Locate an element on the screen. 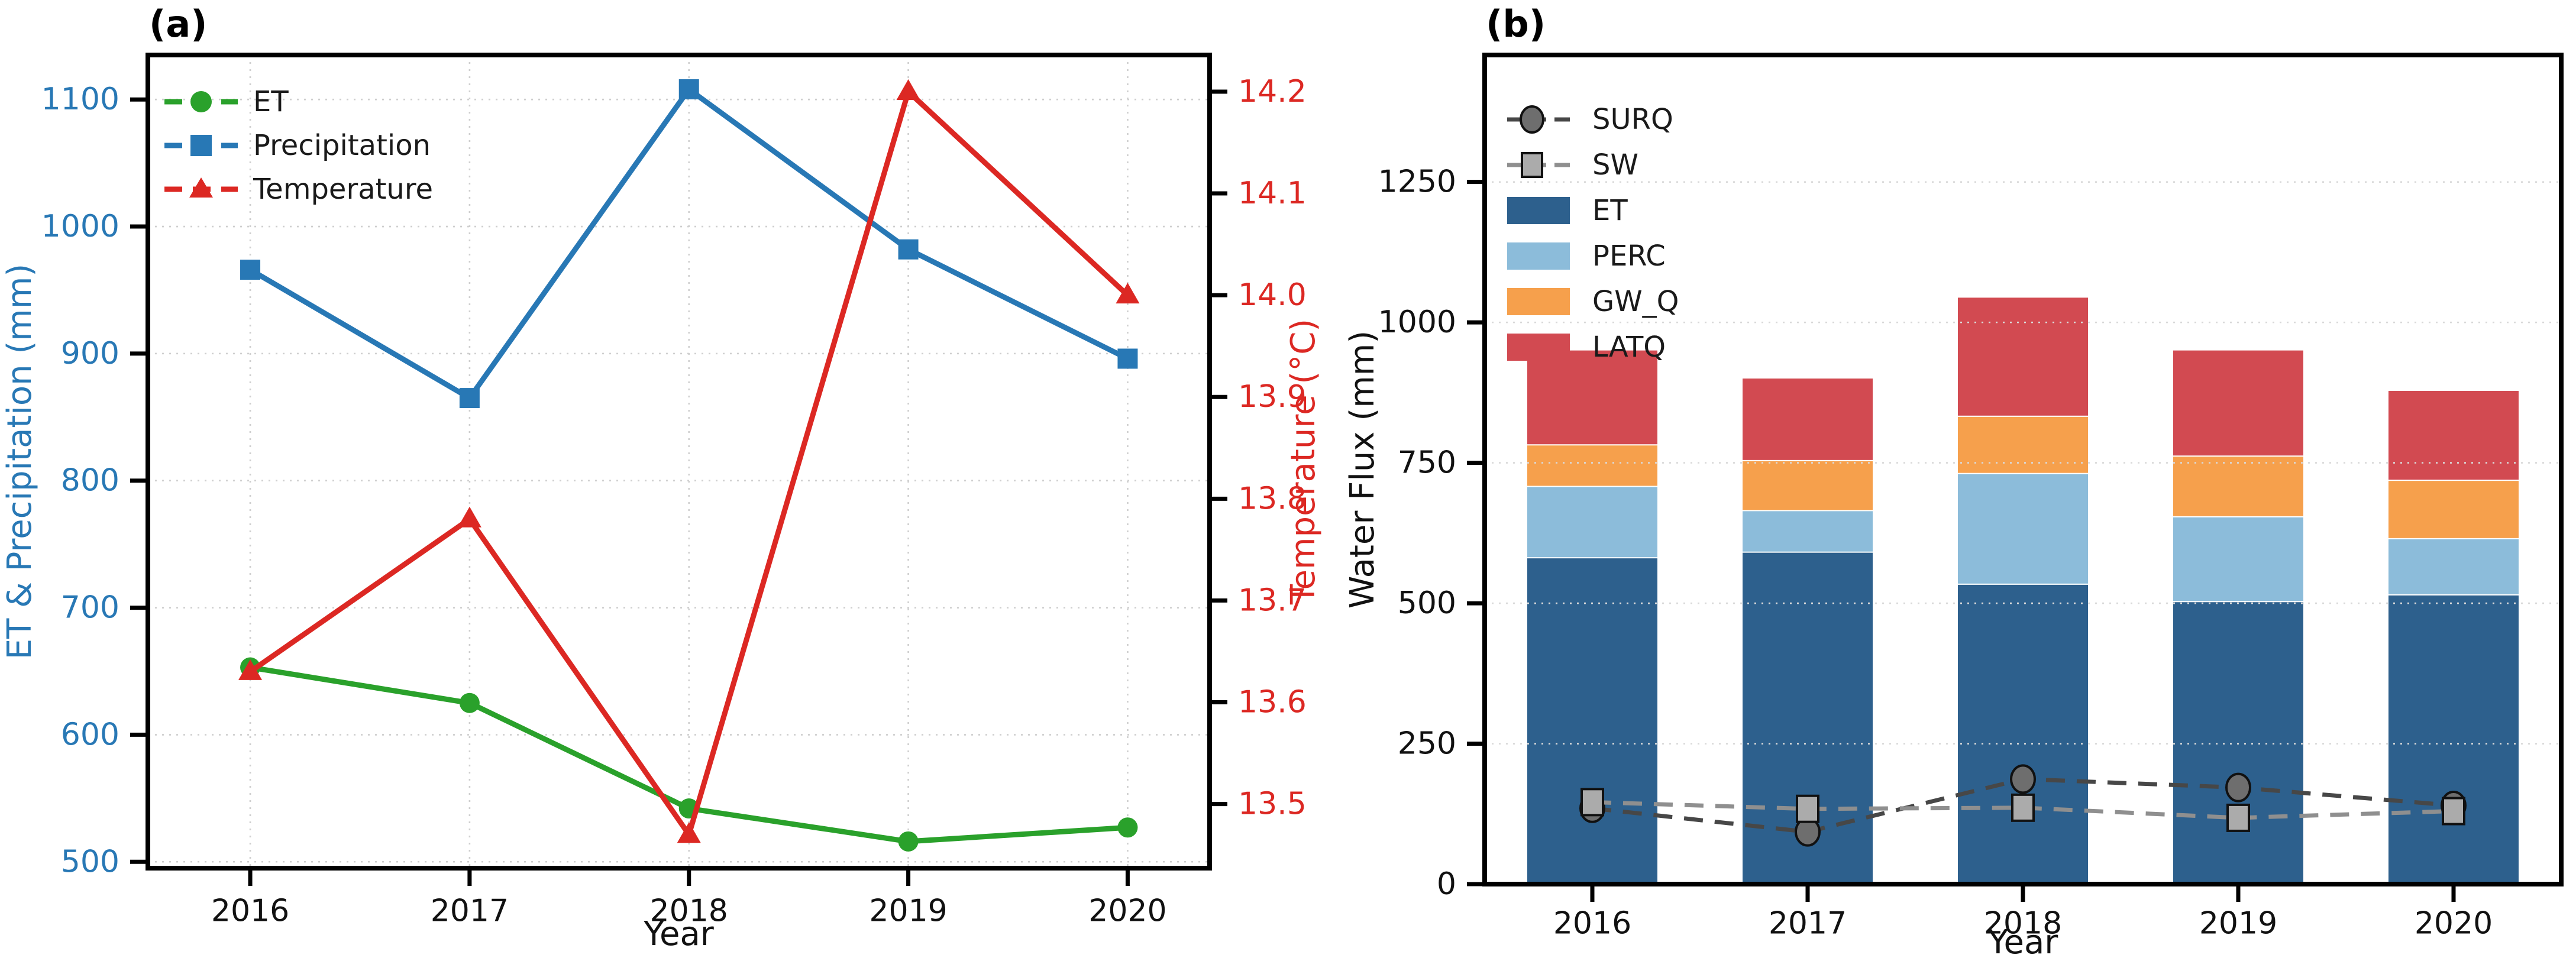 The width and height of the screenshot is (2576, 961). y-right-tick-label: 14.0 is located at coordinates (1272, 295).